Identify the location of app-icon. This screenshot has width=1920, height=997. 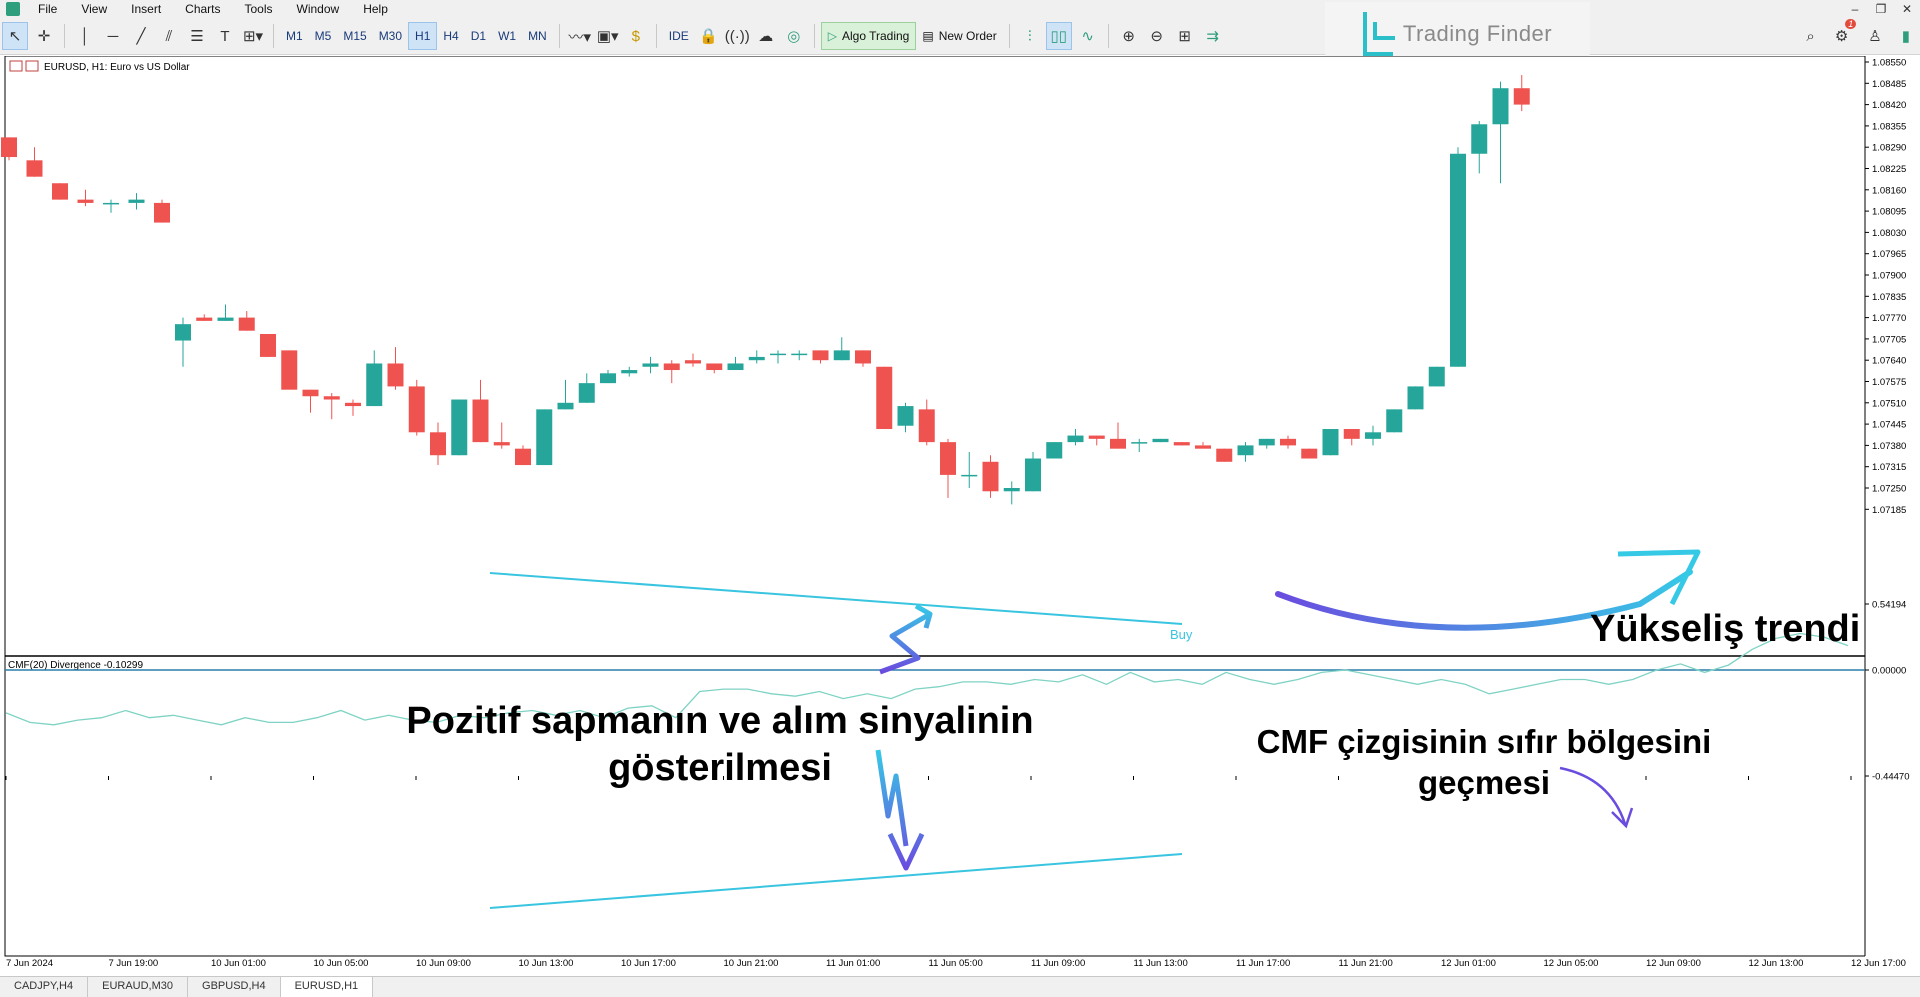
(13, 9).